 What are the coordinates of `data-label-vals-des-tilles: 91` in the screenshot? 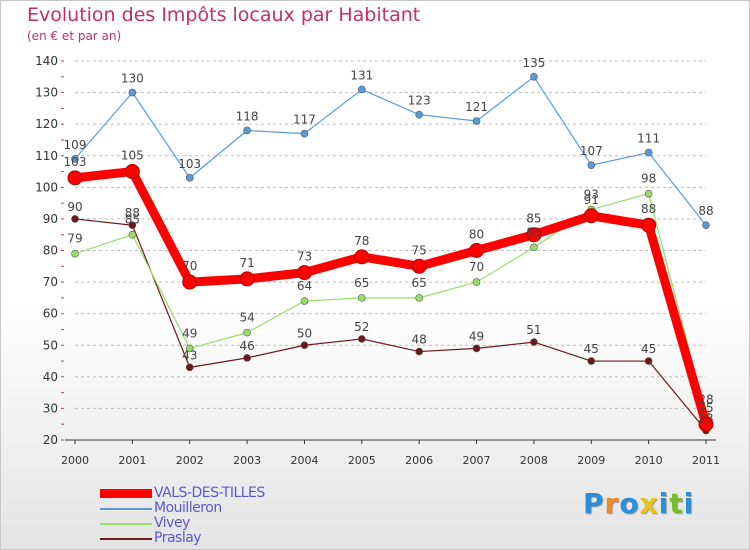 It's located at (591, 200).